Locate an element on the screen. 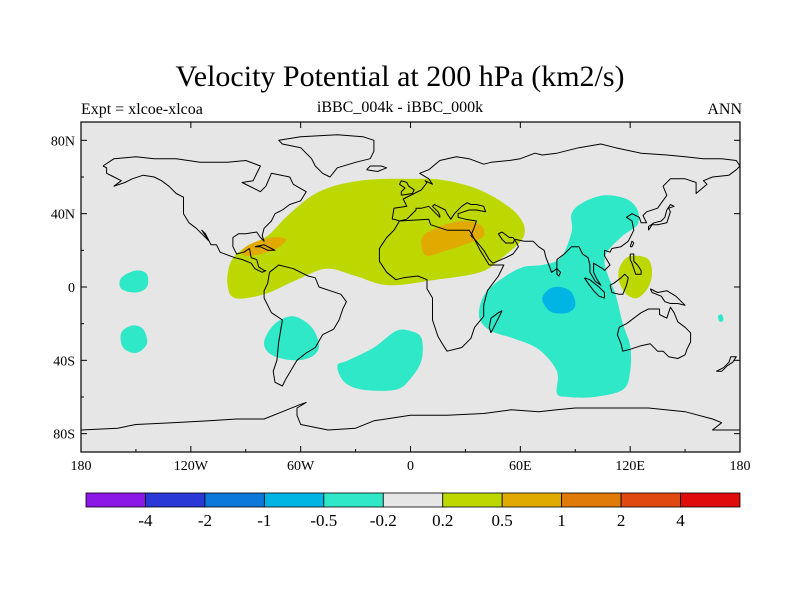 The image size is (800, 600). y-tick-label: 40S is located at coordinates (64, 361).